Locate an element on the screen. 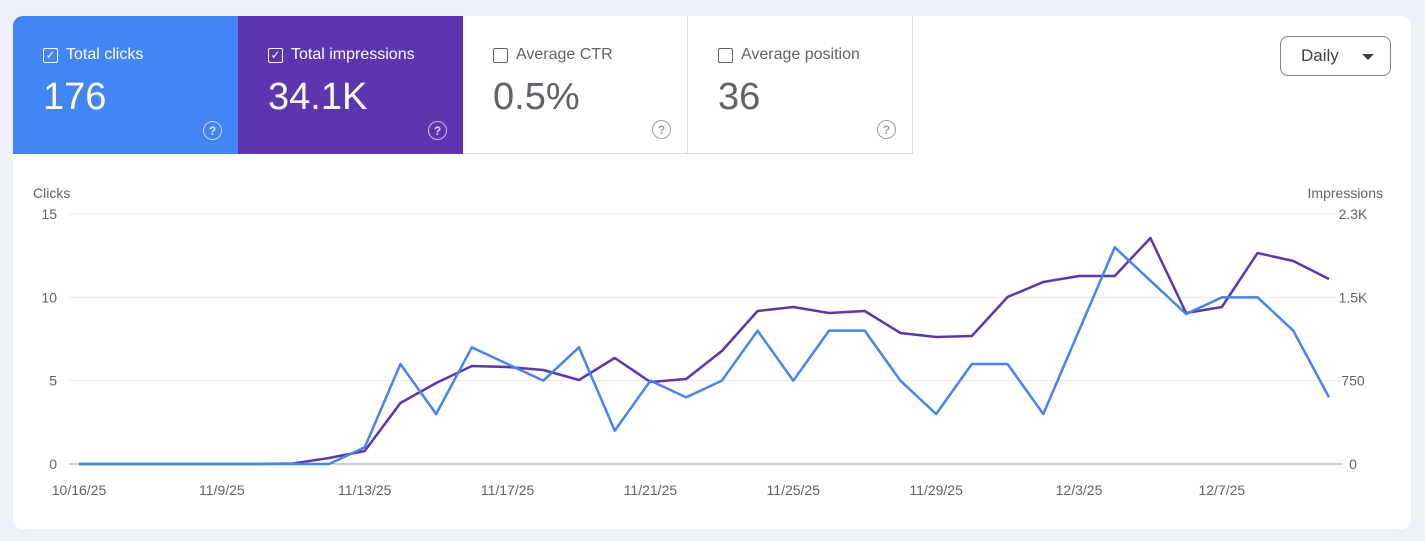  metric-label-row: ✓ Total clicks is located at coordinates (140, 55).